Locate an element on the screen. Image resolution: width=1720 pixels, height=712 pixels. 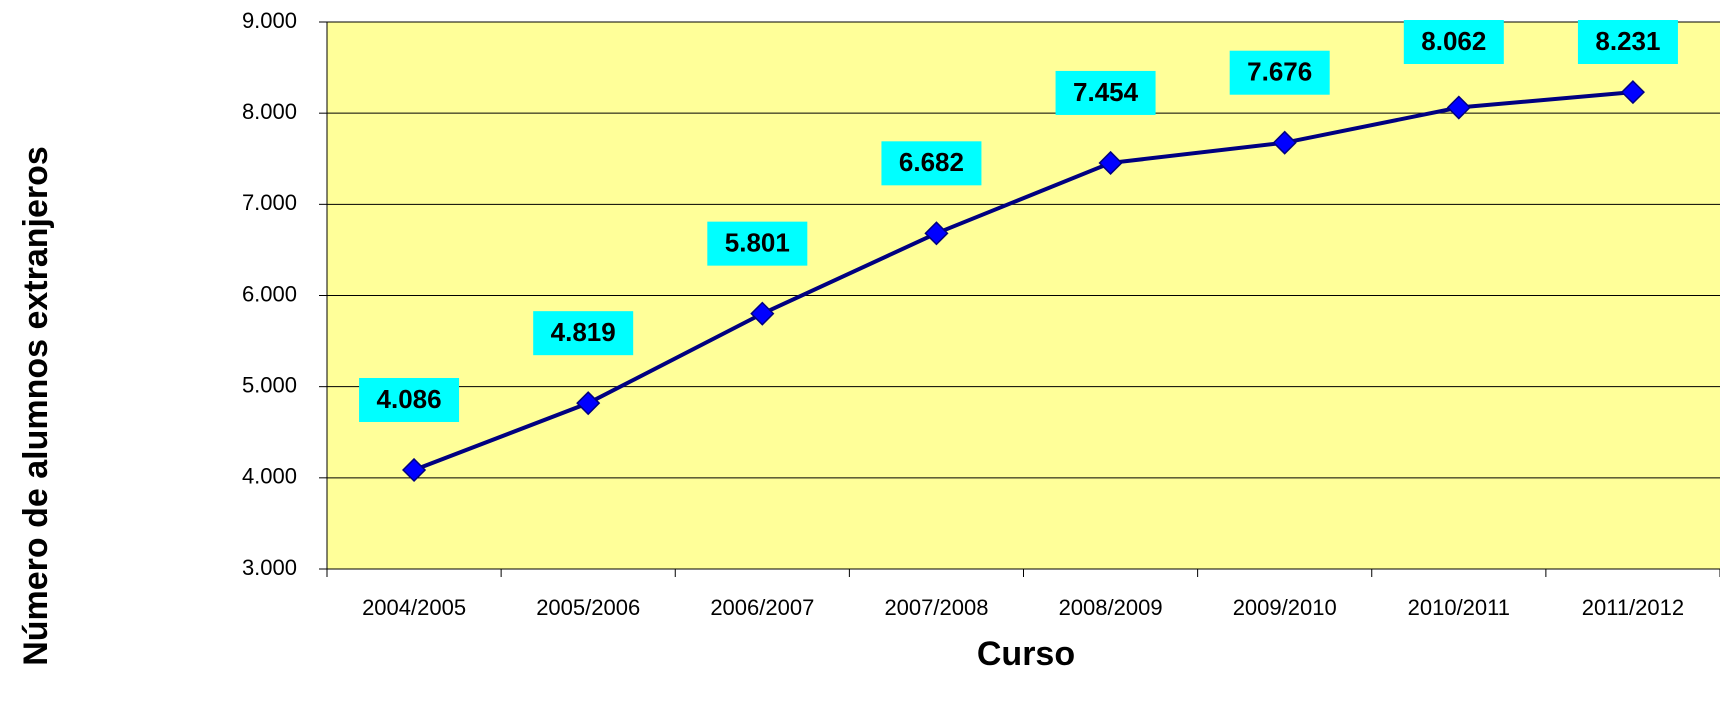
data-label: 4.819 is located at coordinates (583, 332).